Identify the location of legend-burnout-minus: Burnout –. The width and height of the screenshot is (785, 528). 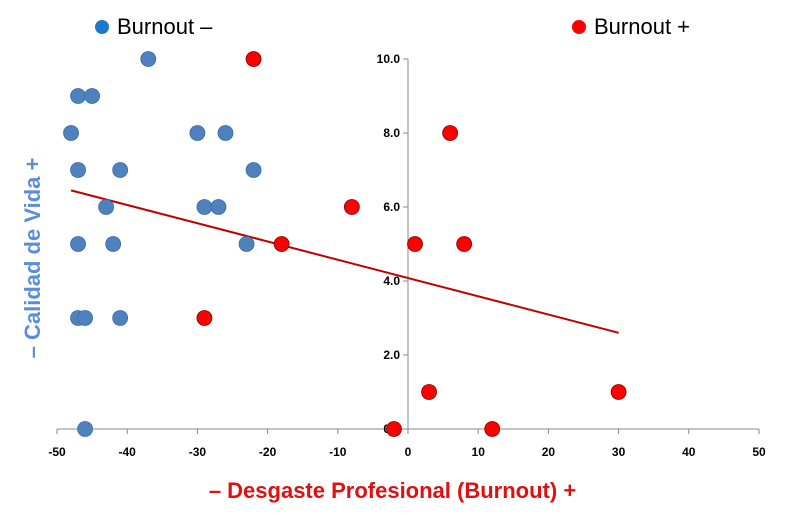
(153, 27).